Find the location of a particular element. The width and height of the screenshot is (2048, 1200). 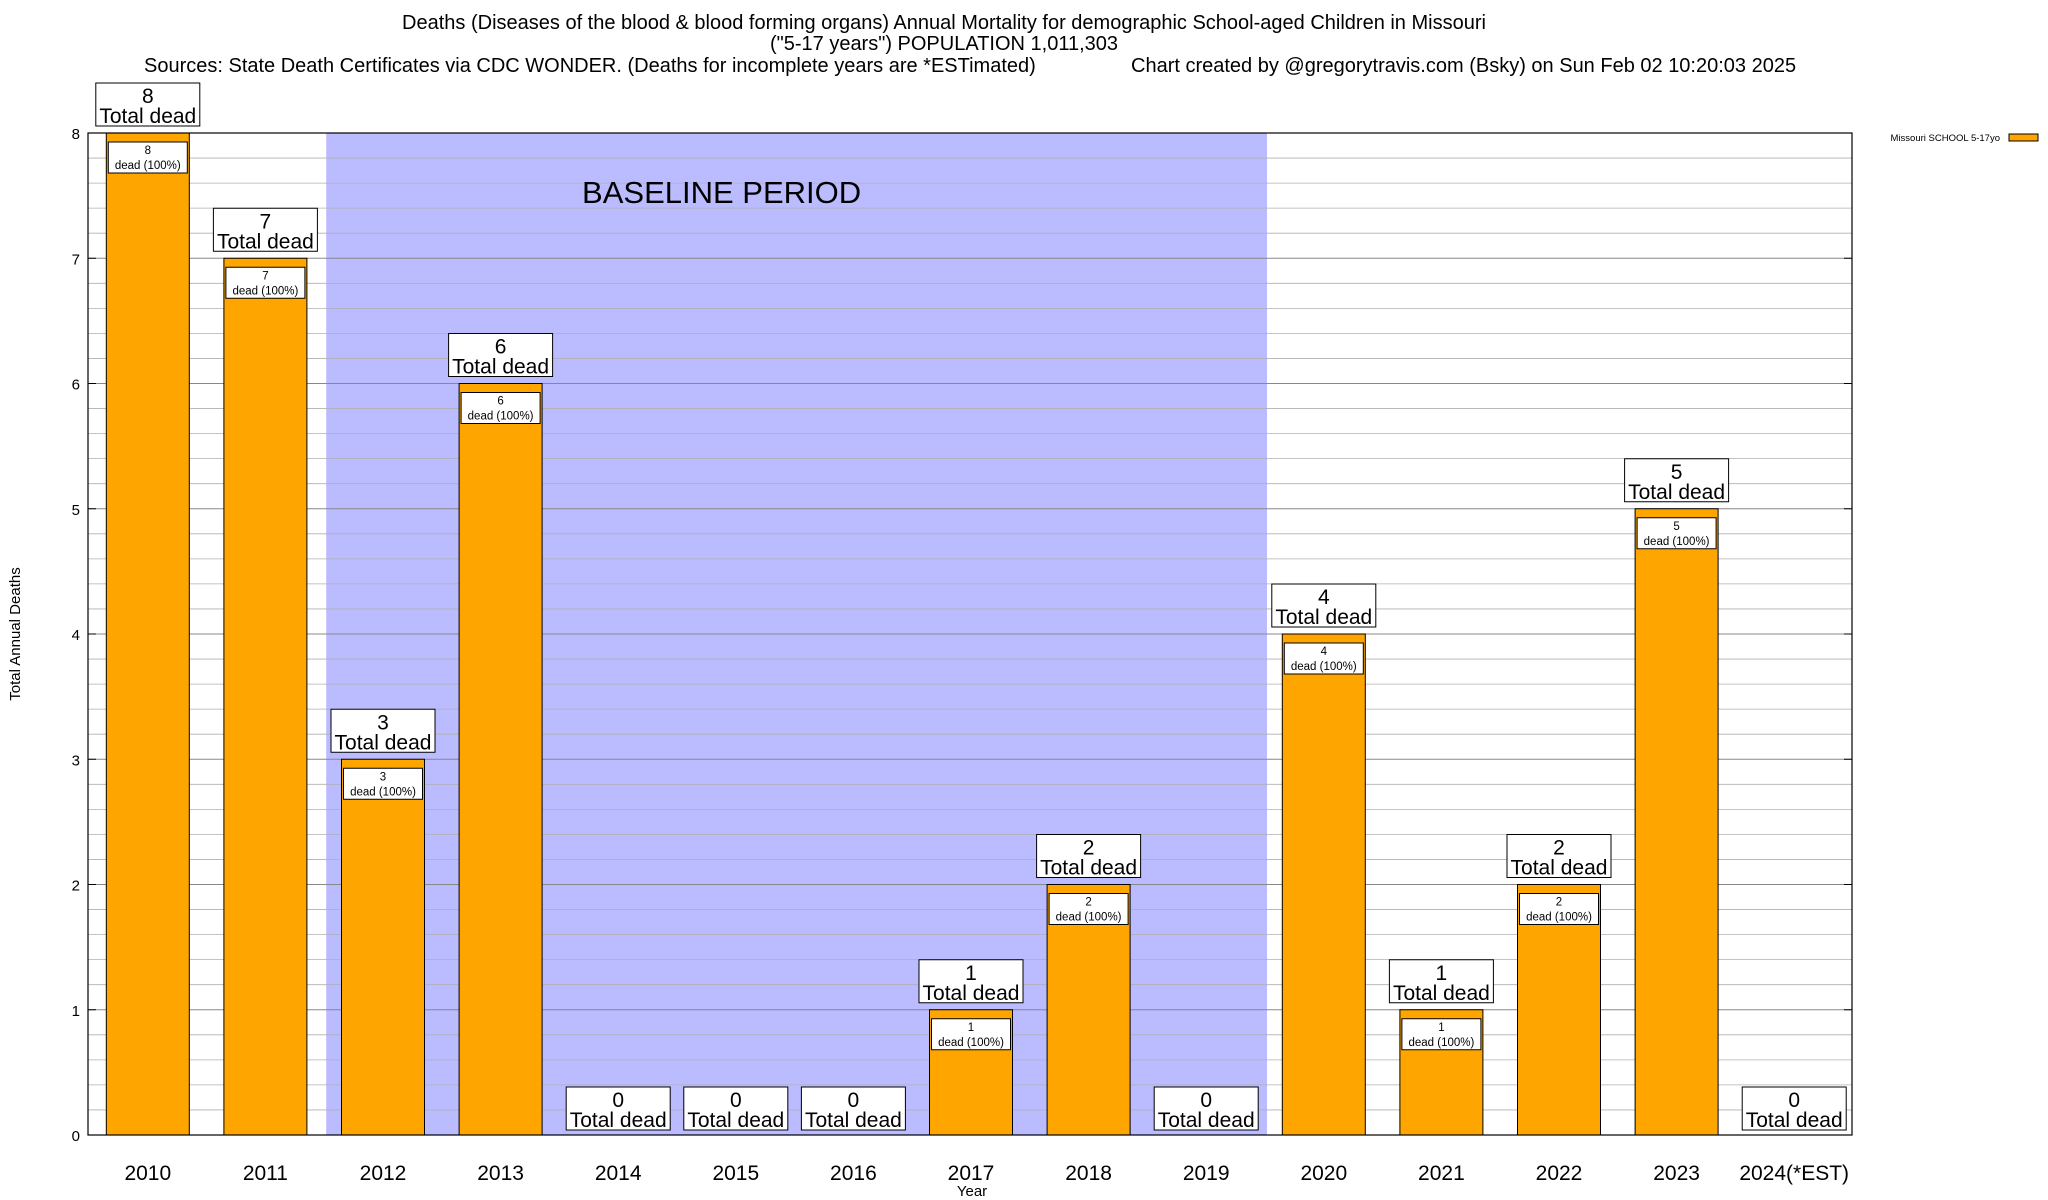

y-tick-label: 1 is located at coordinates (76, 1011).